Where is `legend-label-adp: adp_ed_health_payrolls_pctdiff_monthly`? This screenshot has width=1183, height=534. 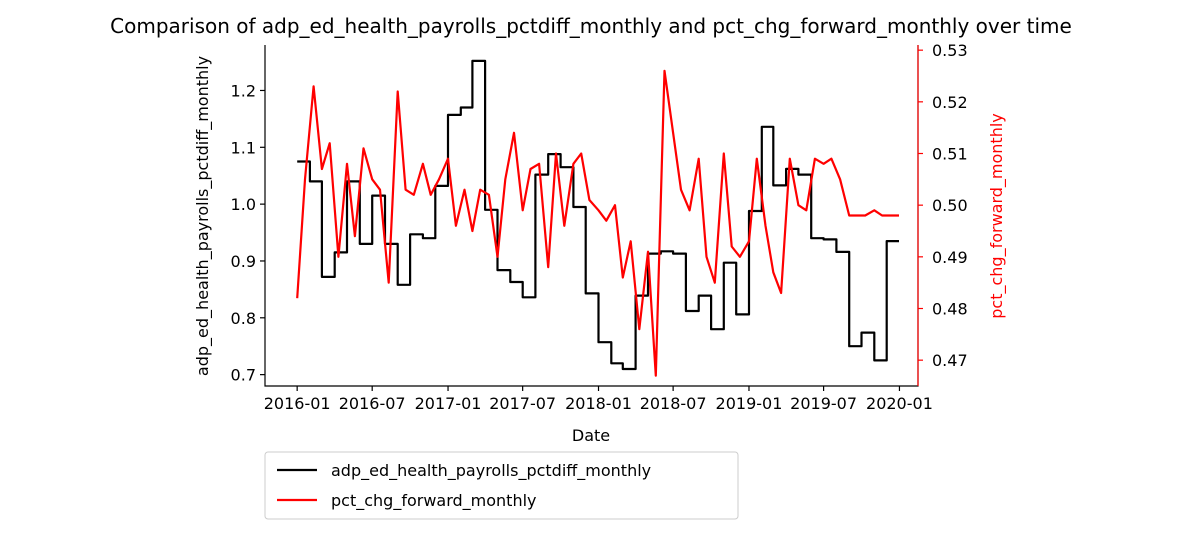
legend-label-adp: adp_ed_health_payrolls_pctdiff_monthly is located at coordinates (491, 471).